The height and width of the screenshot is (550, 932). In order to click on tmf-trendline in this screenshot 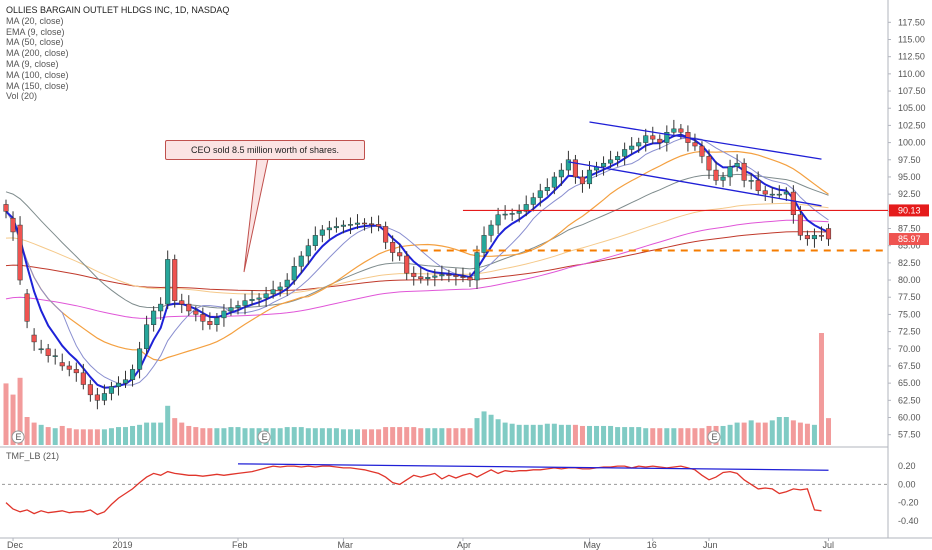, I will do `click(533, 467)`.